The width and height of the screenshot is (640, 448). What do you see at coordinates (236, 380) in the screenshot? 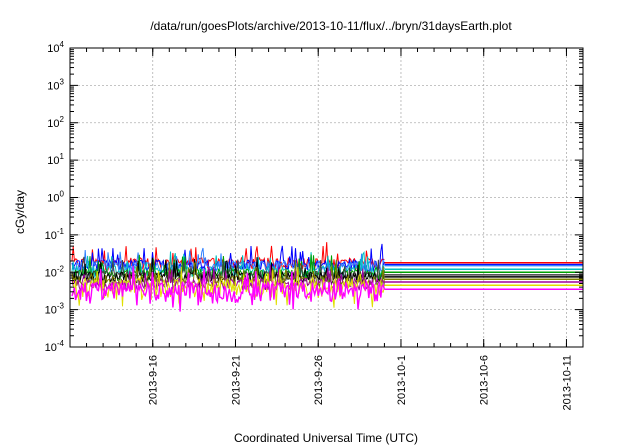
I see `x-tick-label: 2013-9-21` at bounding box center [236, 380].